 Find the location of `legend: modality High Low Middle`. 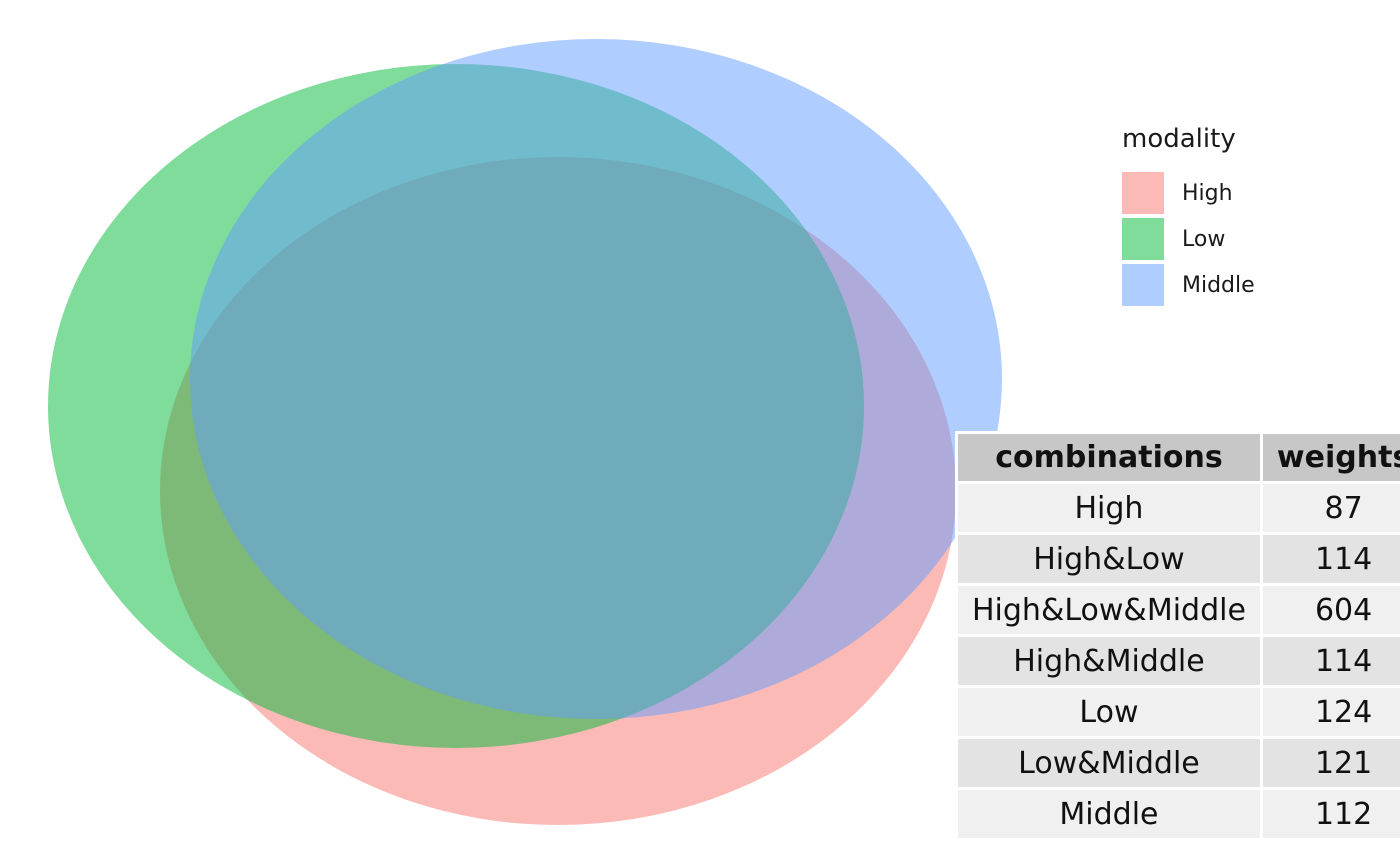

legend: modality High Low Middle is located at coordinates (1188, 215).